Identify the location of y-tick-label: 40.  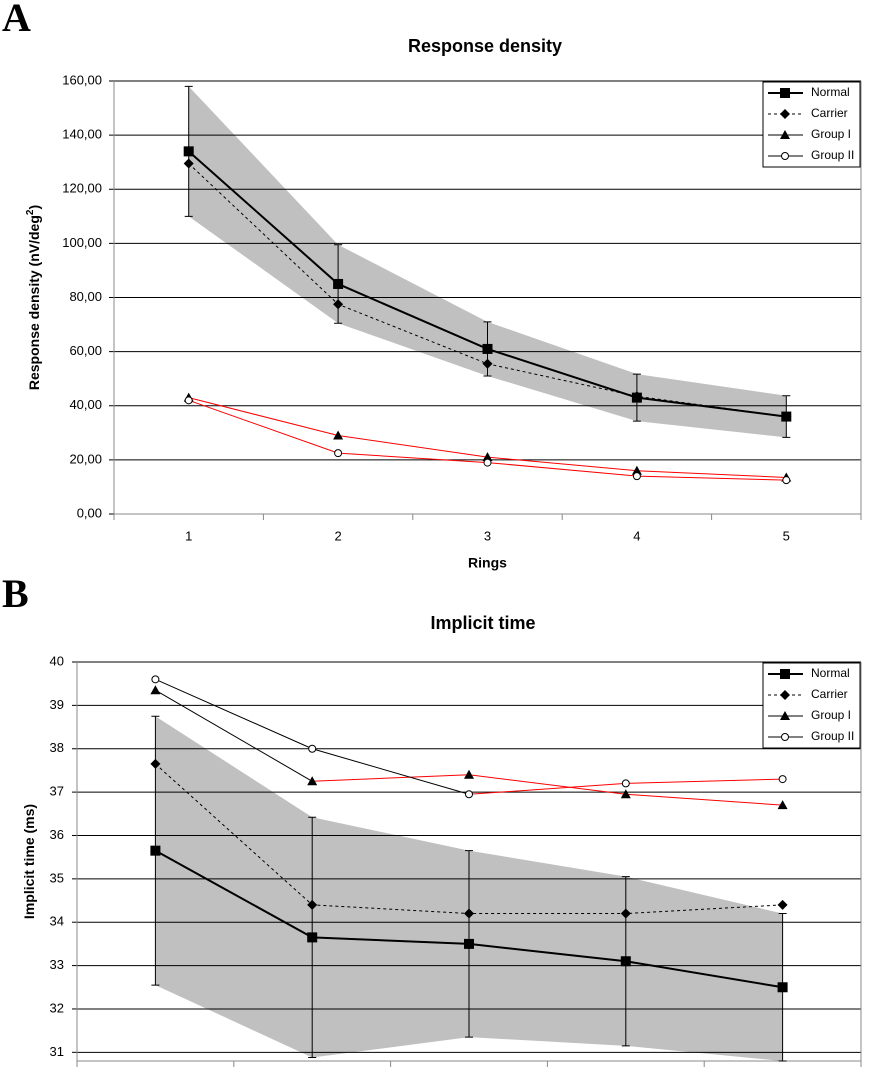
(57, 660).